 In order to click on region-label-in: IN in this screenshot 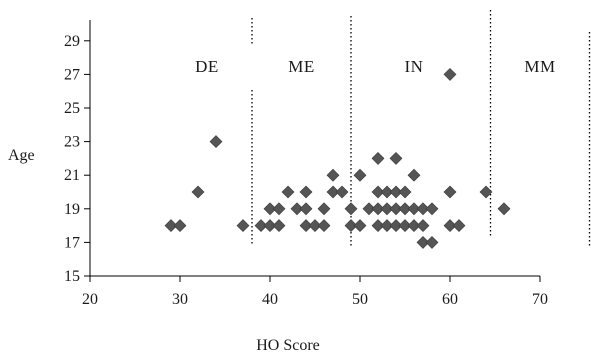, I will do `click(414, 66)`.